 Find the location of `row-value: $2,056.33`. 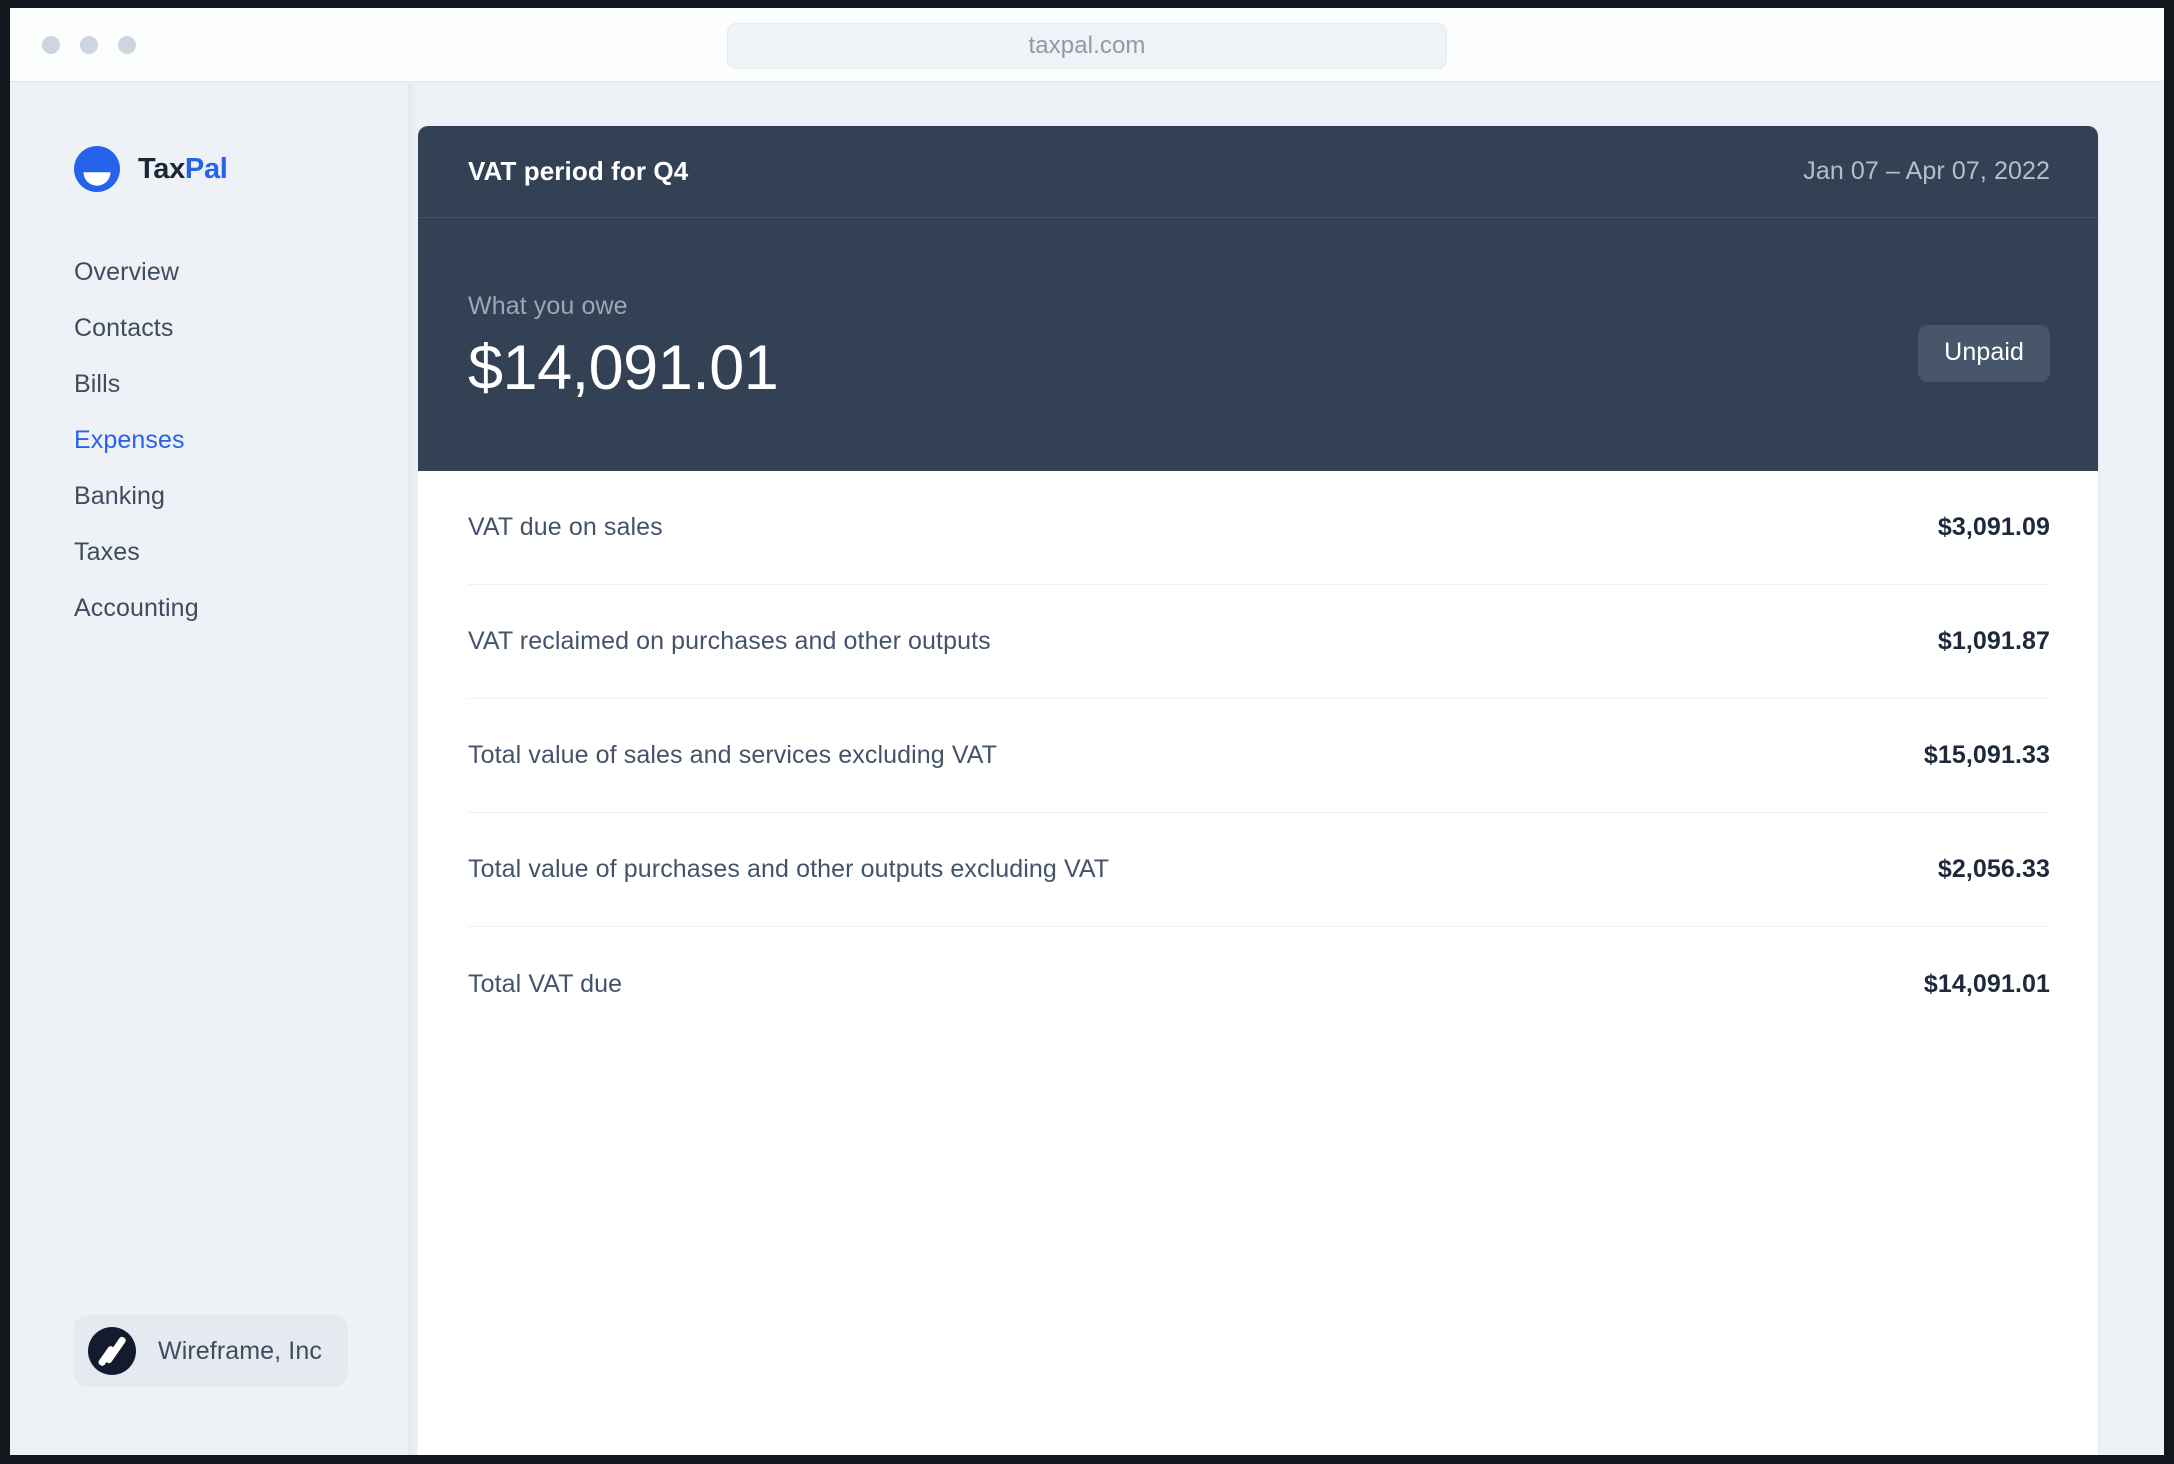

row-value: $2,056.33 is located at coordinates (1993, 869).